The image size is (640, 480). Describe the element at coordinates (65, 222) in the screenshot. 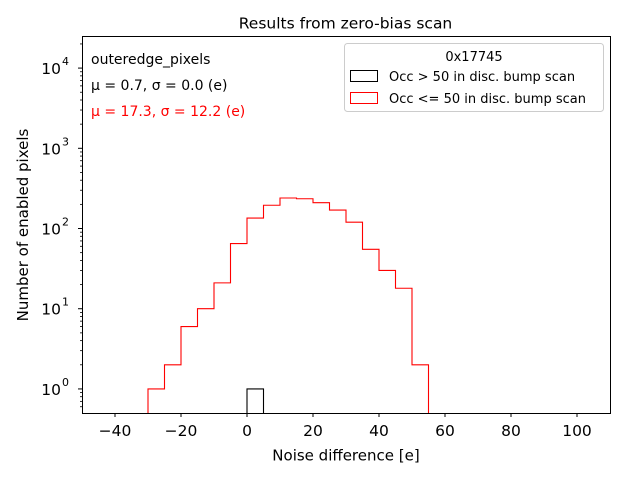

I see `y-tick-exponent: 2` at that location.